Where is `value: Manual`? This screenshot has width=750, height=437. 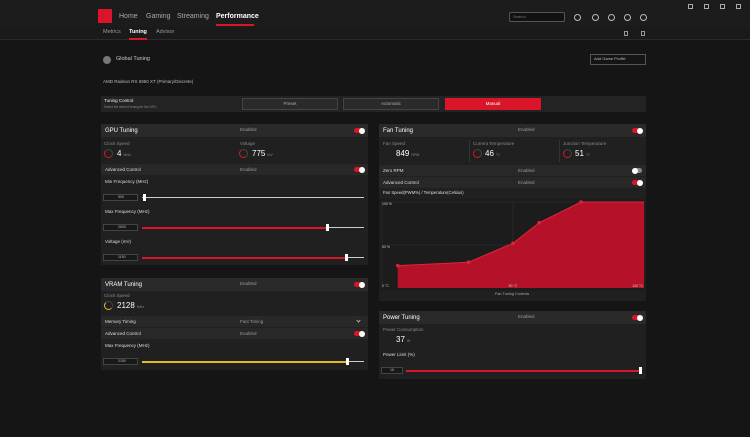 value: Manual is located at coordinates (493, 103).